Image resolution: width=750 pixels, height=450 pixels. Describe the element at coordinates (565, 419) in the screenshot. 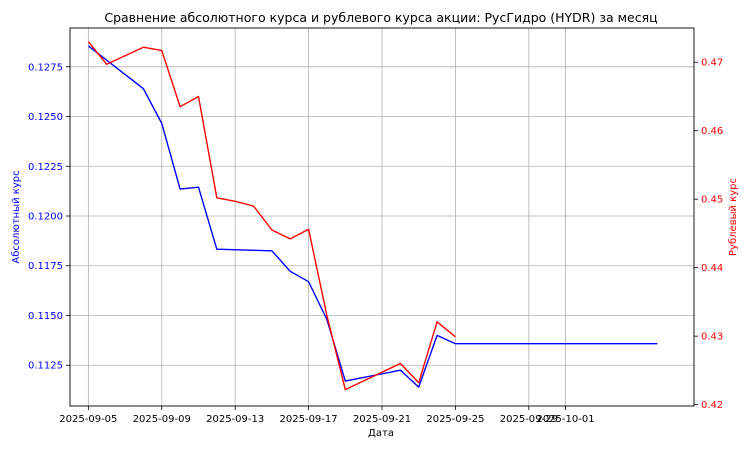

I see `x-tick-label: 2025-10-01` at that location.